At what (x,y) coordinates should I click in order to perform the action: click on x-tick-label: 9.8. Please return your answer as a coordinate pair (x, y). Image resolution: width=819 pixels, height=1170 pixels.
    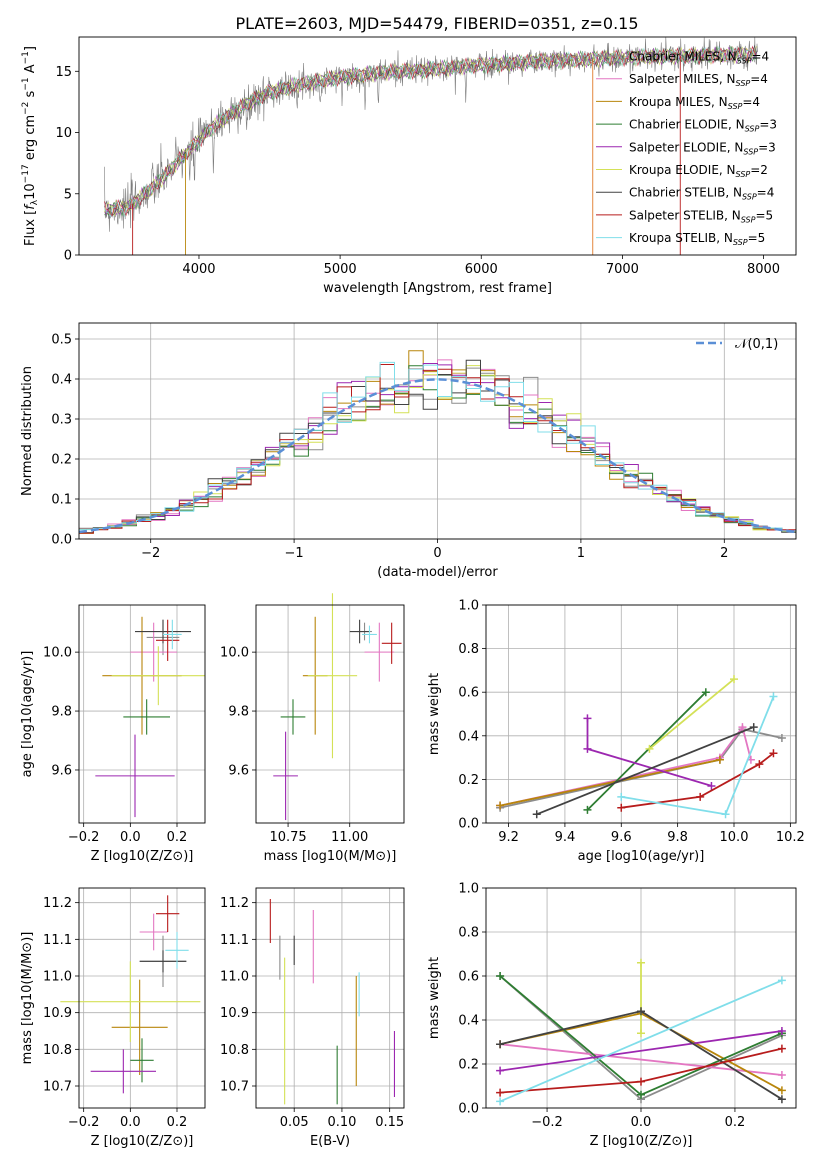
    Looking at the image, I should click on (677, 837).